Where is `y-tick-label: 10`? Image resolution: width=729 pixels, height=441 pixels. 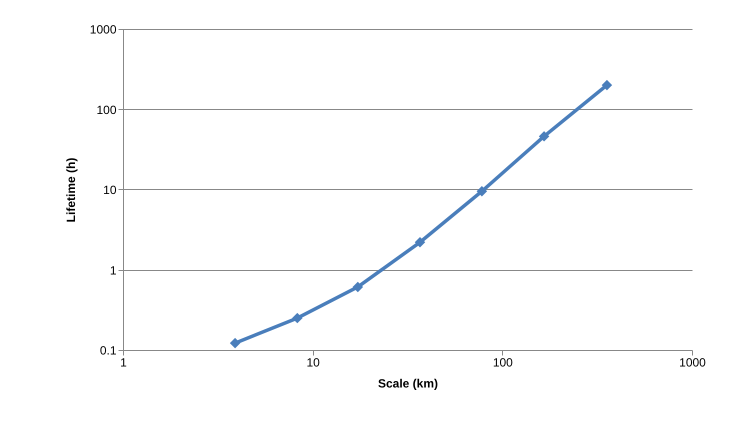 y-tick-label: 10 is located at coordinates (110, 190).